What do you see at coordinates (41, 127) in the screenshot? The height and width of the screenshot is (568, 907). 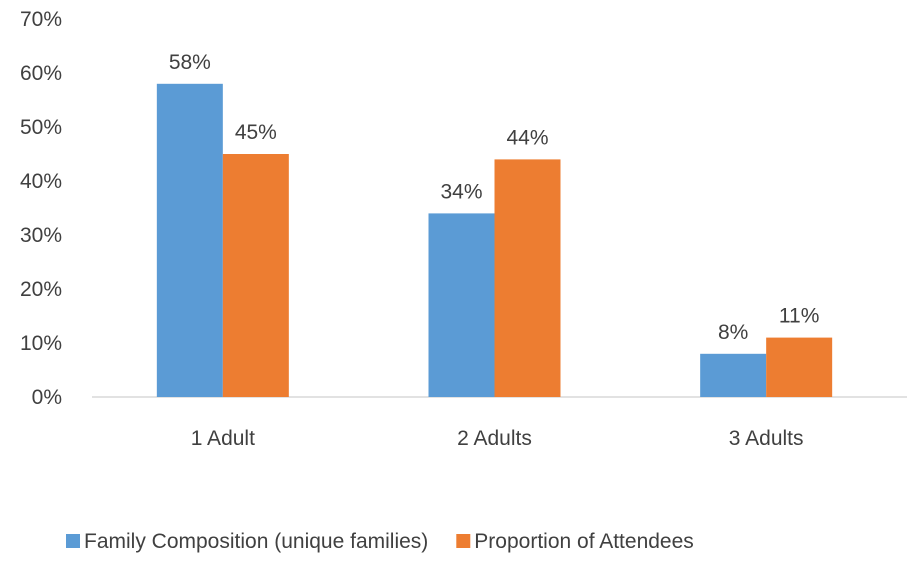 I see `y-tick-label: 50%` at bounding box center [41, 127].